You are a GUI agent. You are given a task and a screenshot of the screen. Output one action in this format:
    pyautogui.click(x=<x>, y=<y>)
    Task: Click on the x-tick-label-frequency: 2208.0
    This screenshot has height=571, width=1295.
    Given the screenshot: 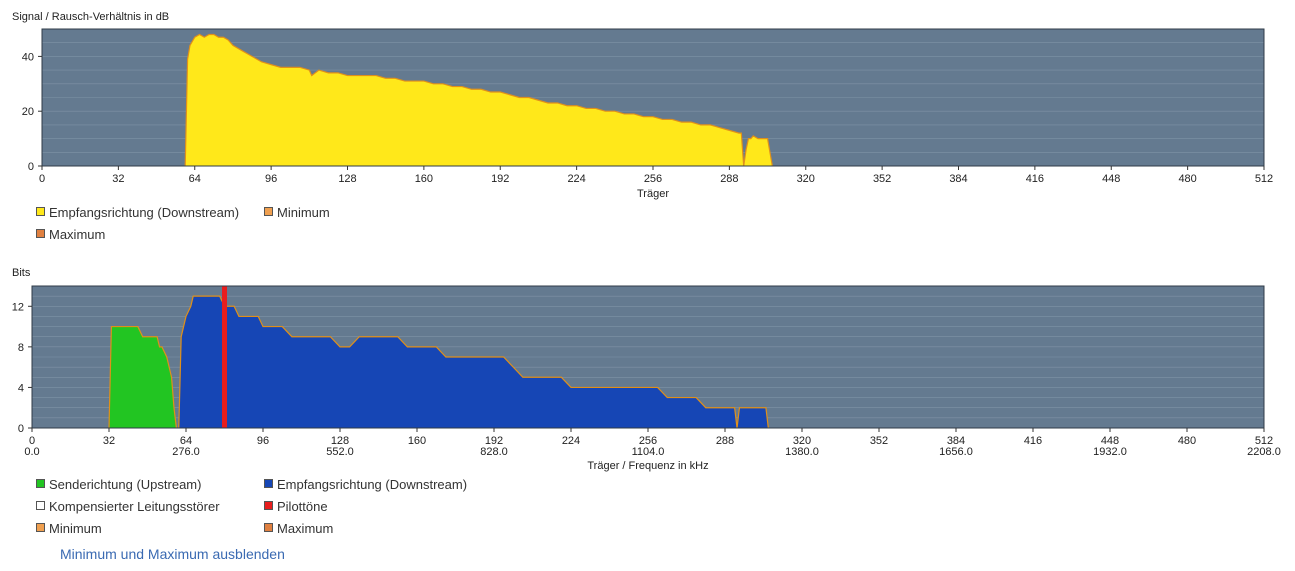 What is the action you would take?
    pyautogui.click(x=1264, y=452)
    